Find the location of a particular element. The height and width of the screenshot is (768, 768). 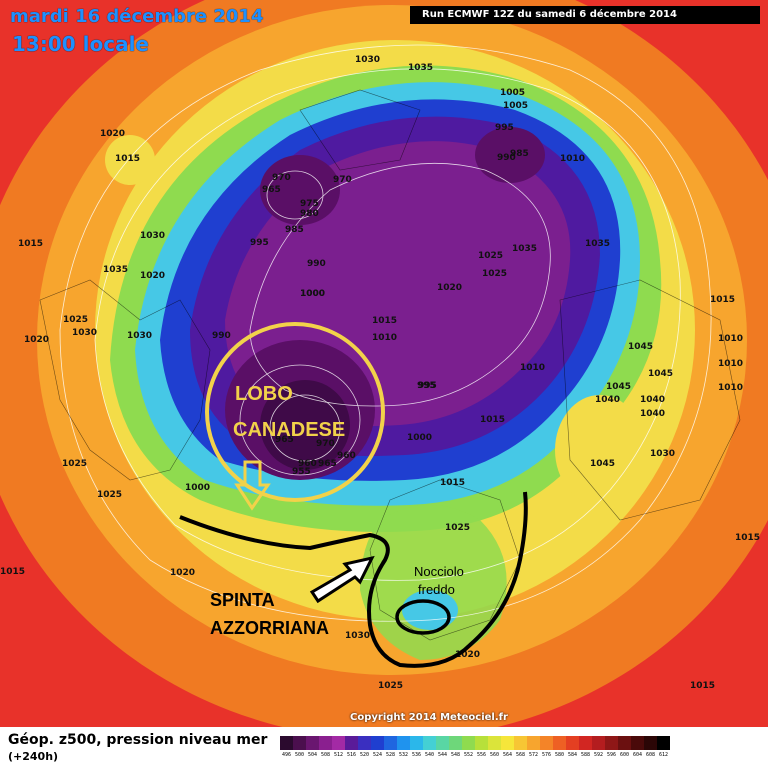

scale-label: 520 is located at coordinates (364, 755).